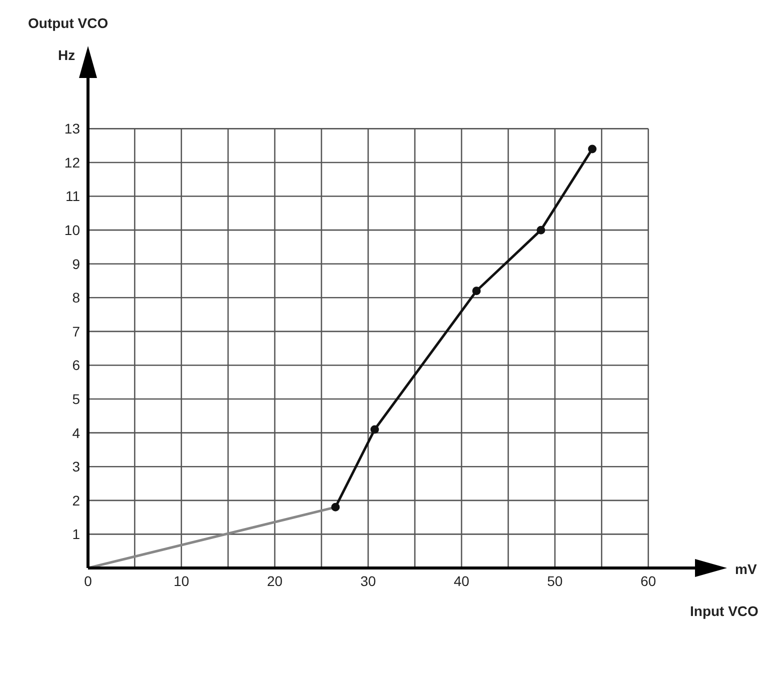 This screenshot has height=694, width=781. I want to click on y-tick-label: 5, so click(76, 399).